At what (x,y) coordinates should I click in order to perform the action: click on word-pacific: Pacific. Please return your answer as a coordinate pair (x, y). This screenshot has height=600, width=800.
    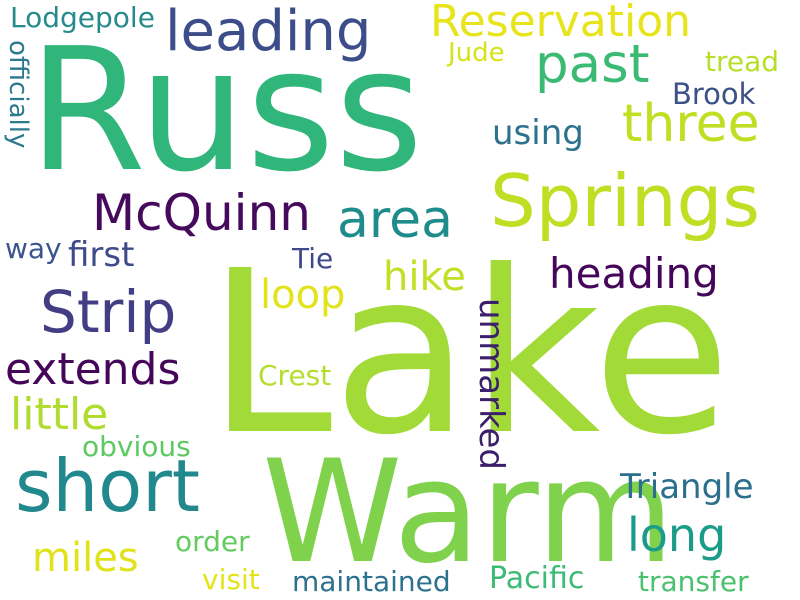
    Looking at the image, I should click on (537, 578).